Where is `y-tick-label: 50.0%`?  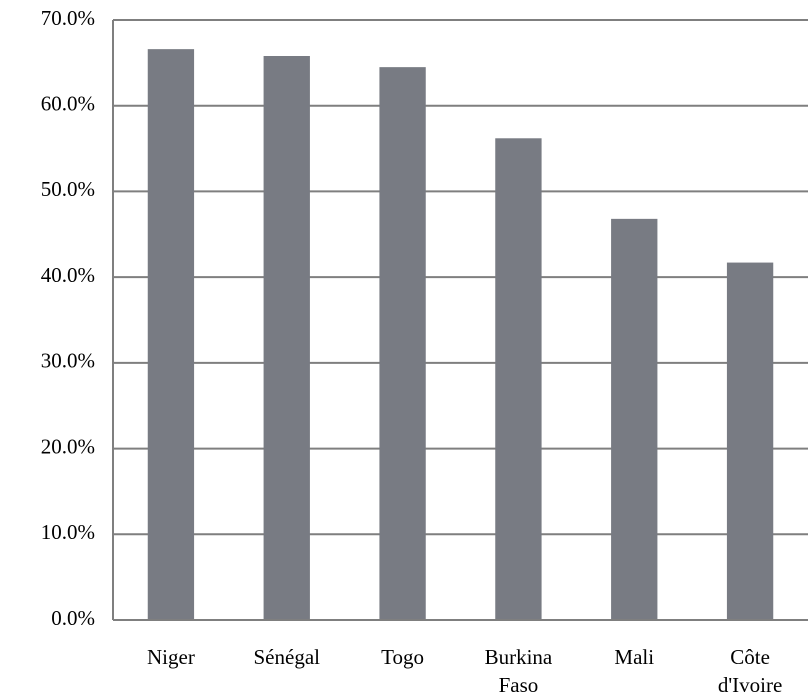 y-tick-label: 50.0% is located at coordinates (68, 189).